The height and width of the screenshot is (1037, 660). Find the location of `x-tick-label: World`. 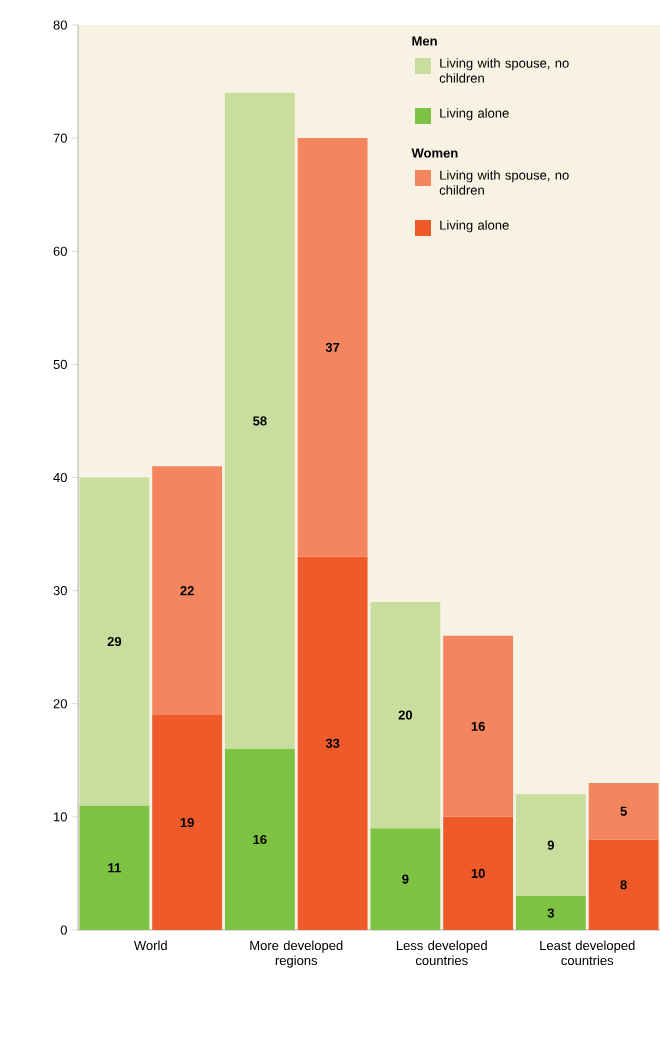

x-tick-label: World is located at coordinates (150, 945).